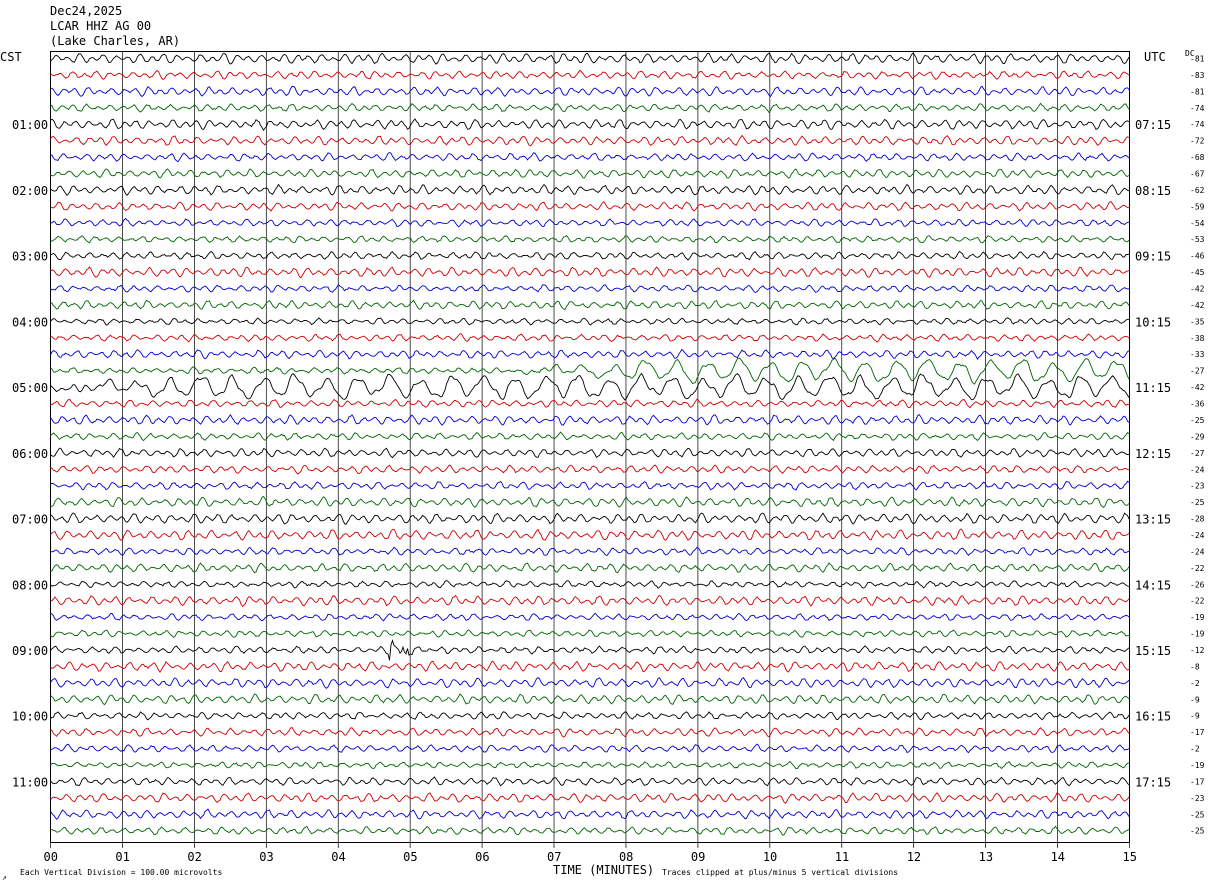 The image size is (1210, 886). I want to click on left-hour-label: 09:00, so click(30, 651).